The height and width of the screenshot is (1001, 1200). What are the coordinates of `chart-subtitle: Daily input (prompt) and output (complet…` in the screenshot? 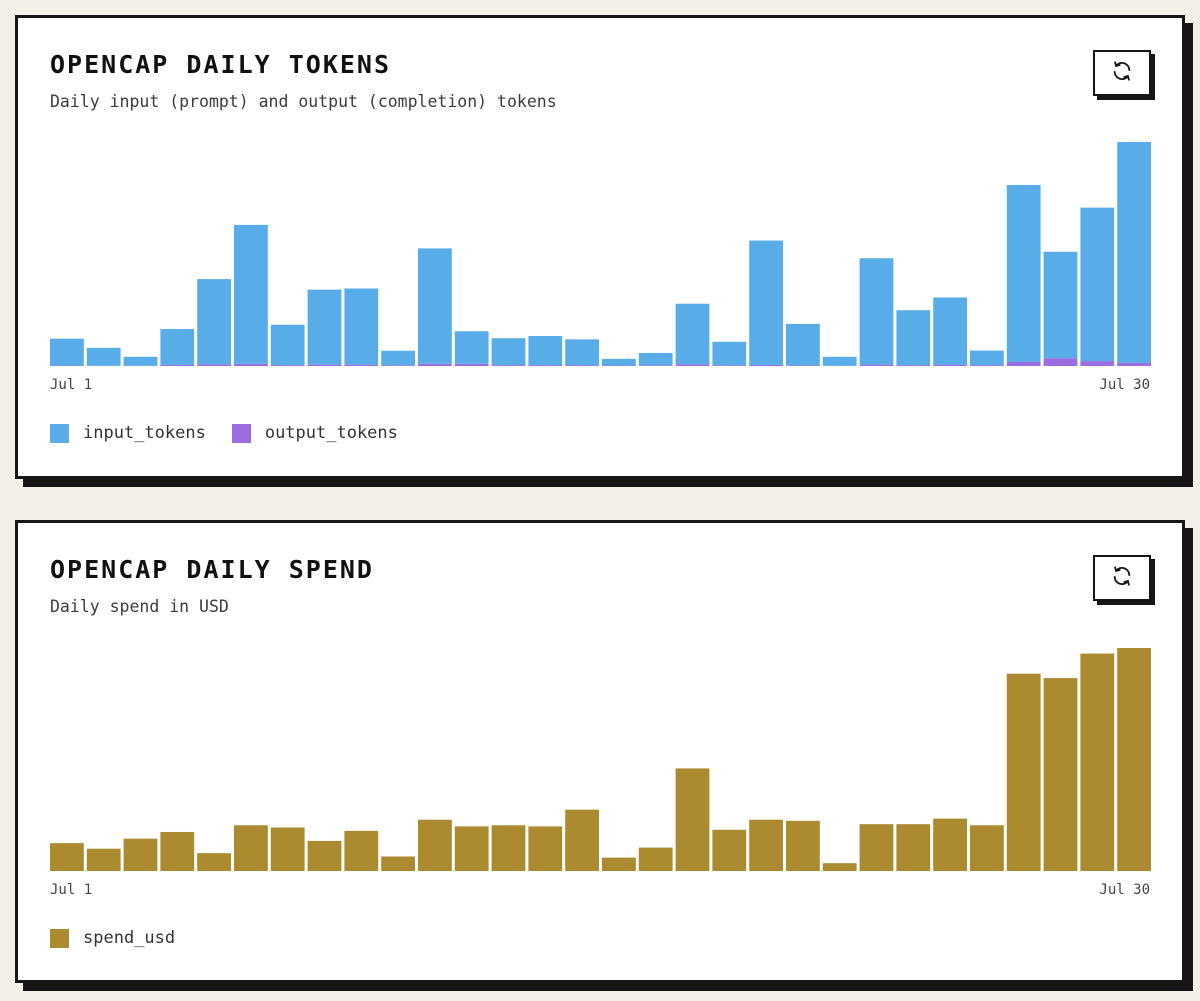 It's located at (303, 101).